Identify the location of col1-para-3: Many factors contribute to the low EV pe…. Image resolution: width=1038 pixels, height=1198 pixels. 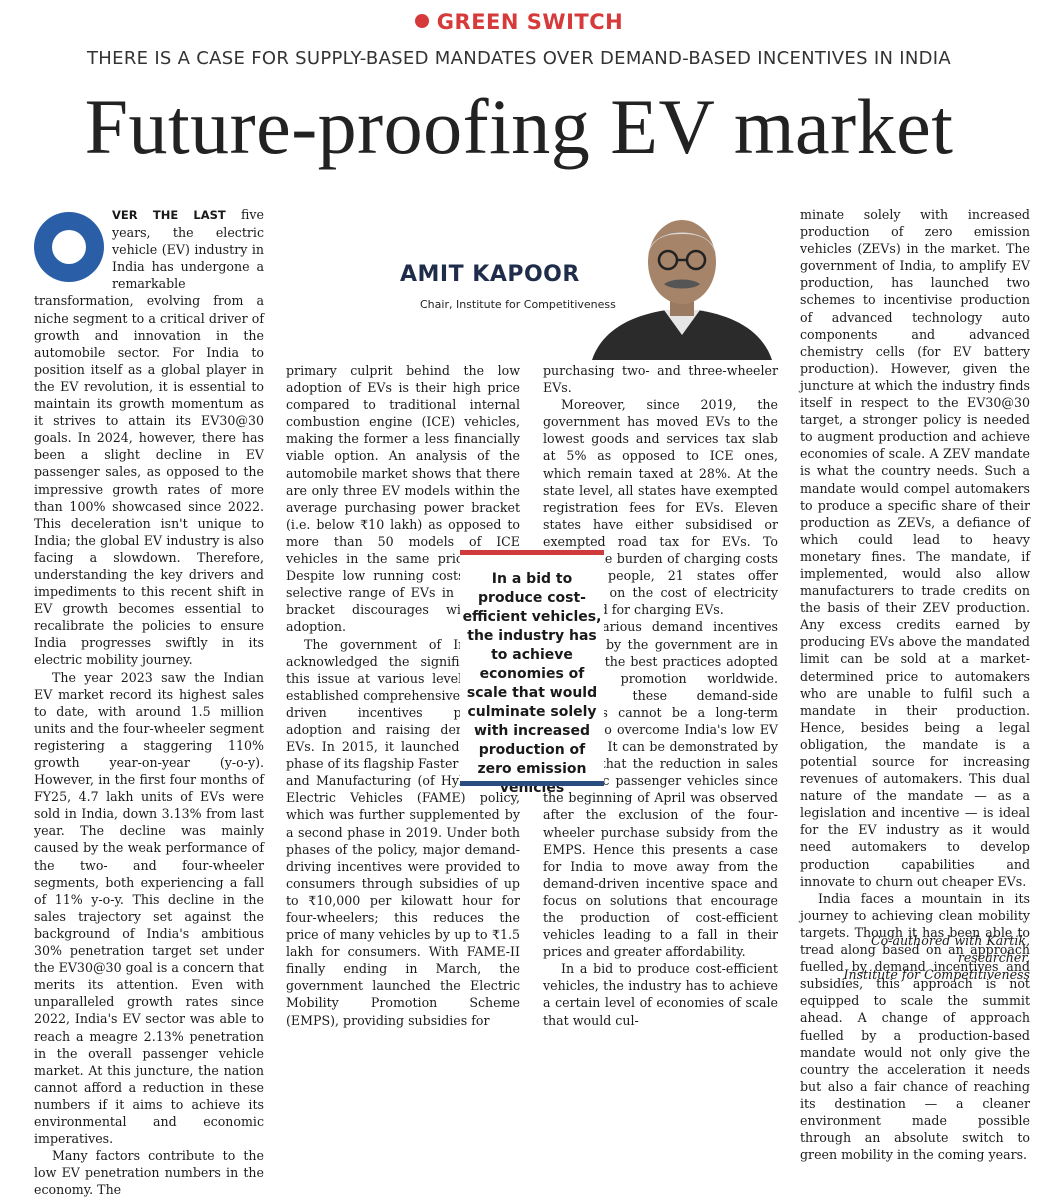
(149, 1173).